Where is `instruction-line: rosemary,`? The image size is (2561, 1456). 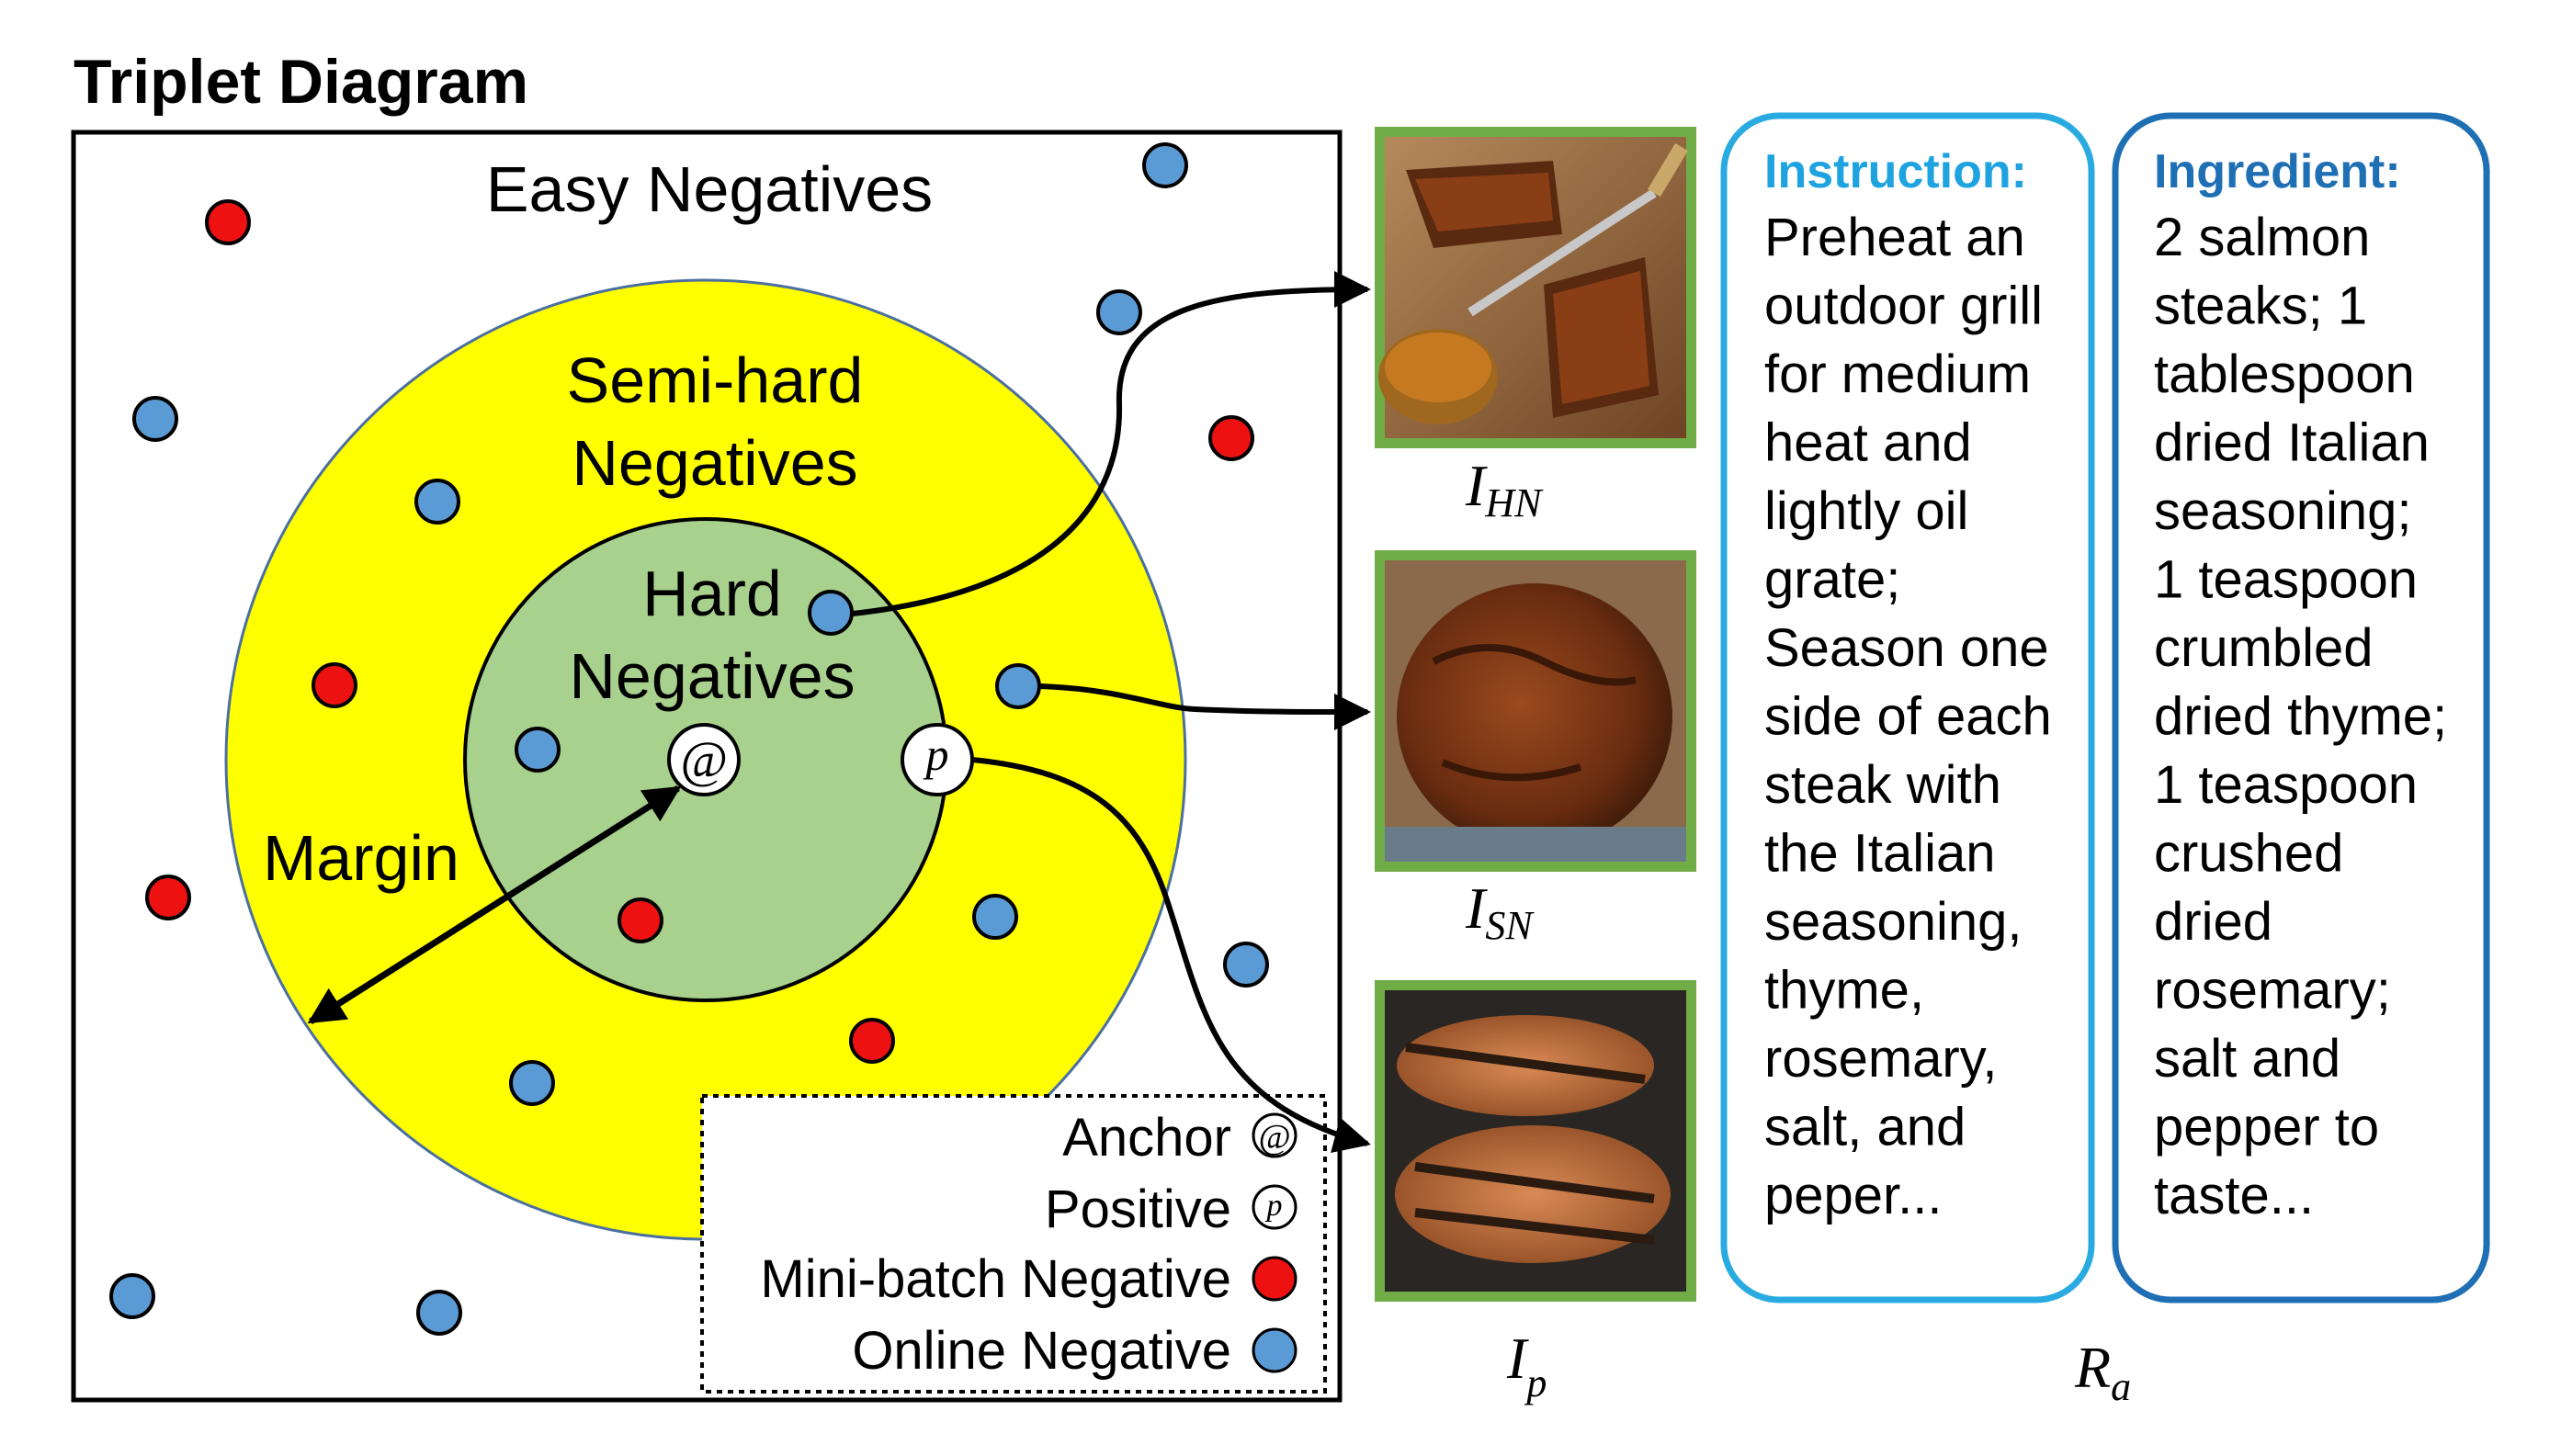
instruction-line: rosemary, is located at coordinates (1881, 1059).